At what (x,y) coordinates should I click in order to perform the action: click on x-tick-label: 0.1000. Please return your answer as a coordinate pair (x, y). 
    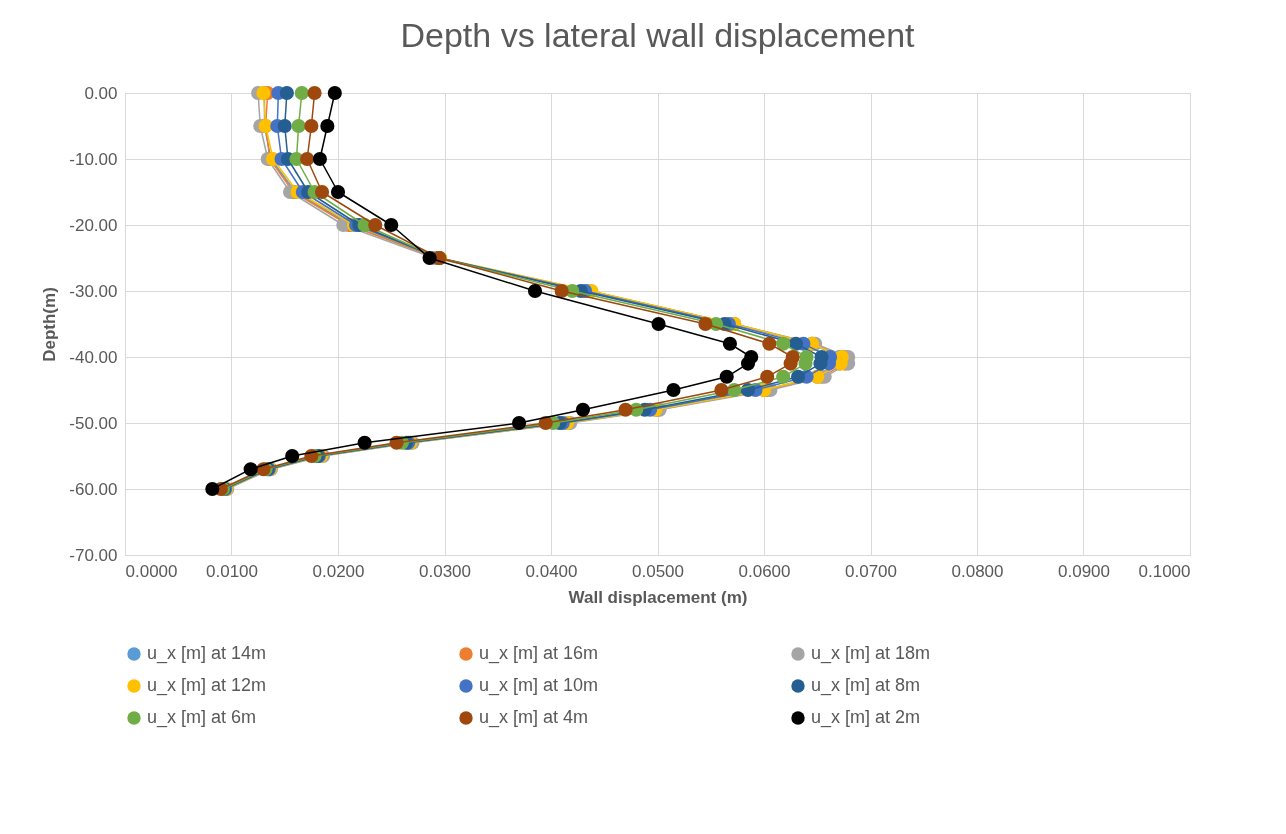
    Looking at the image, I should click on (1164, 571).